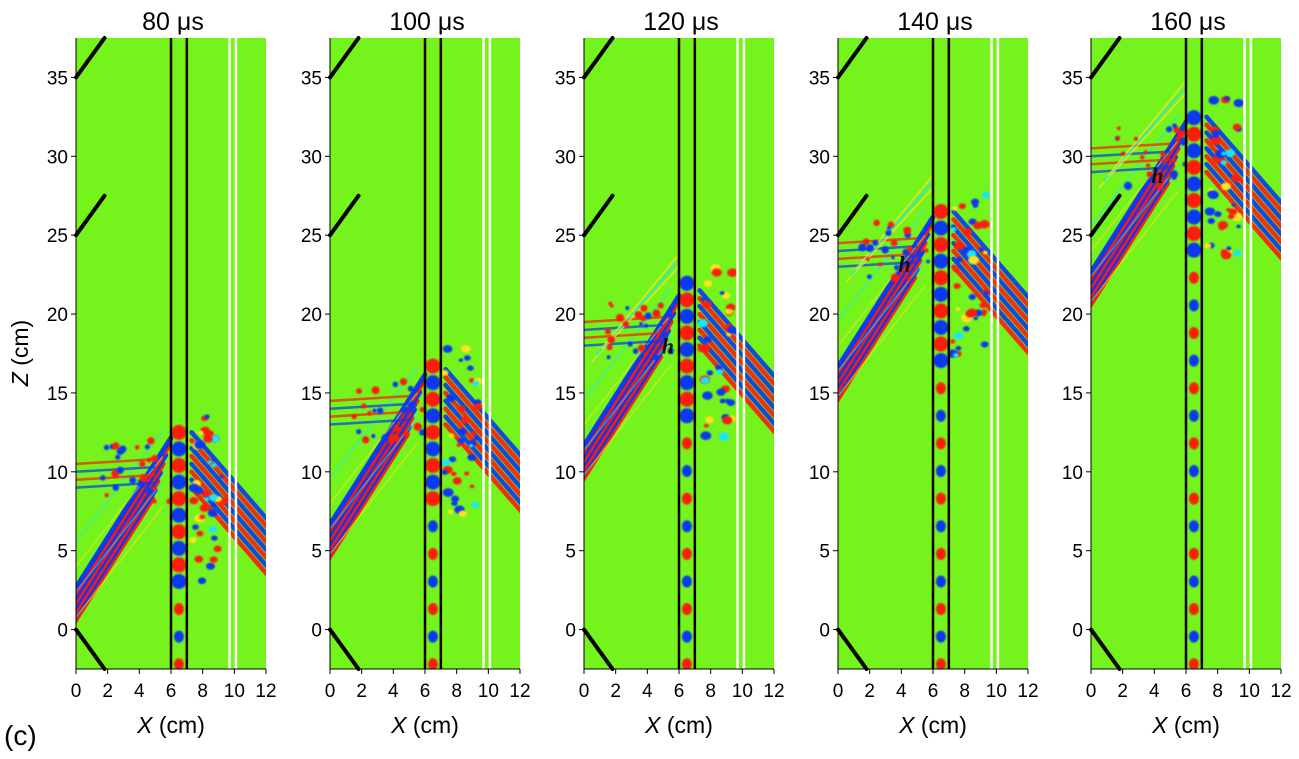  Describe the element at coordinates (933, 691) in the screenshot. I see `x-tick-label: 6` at that location.